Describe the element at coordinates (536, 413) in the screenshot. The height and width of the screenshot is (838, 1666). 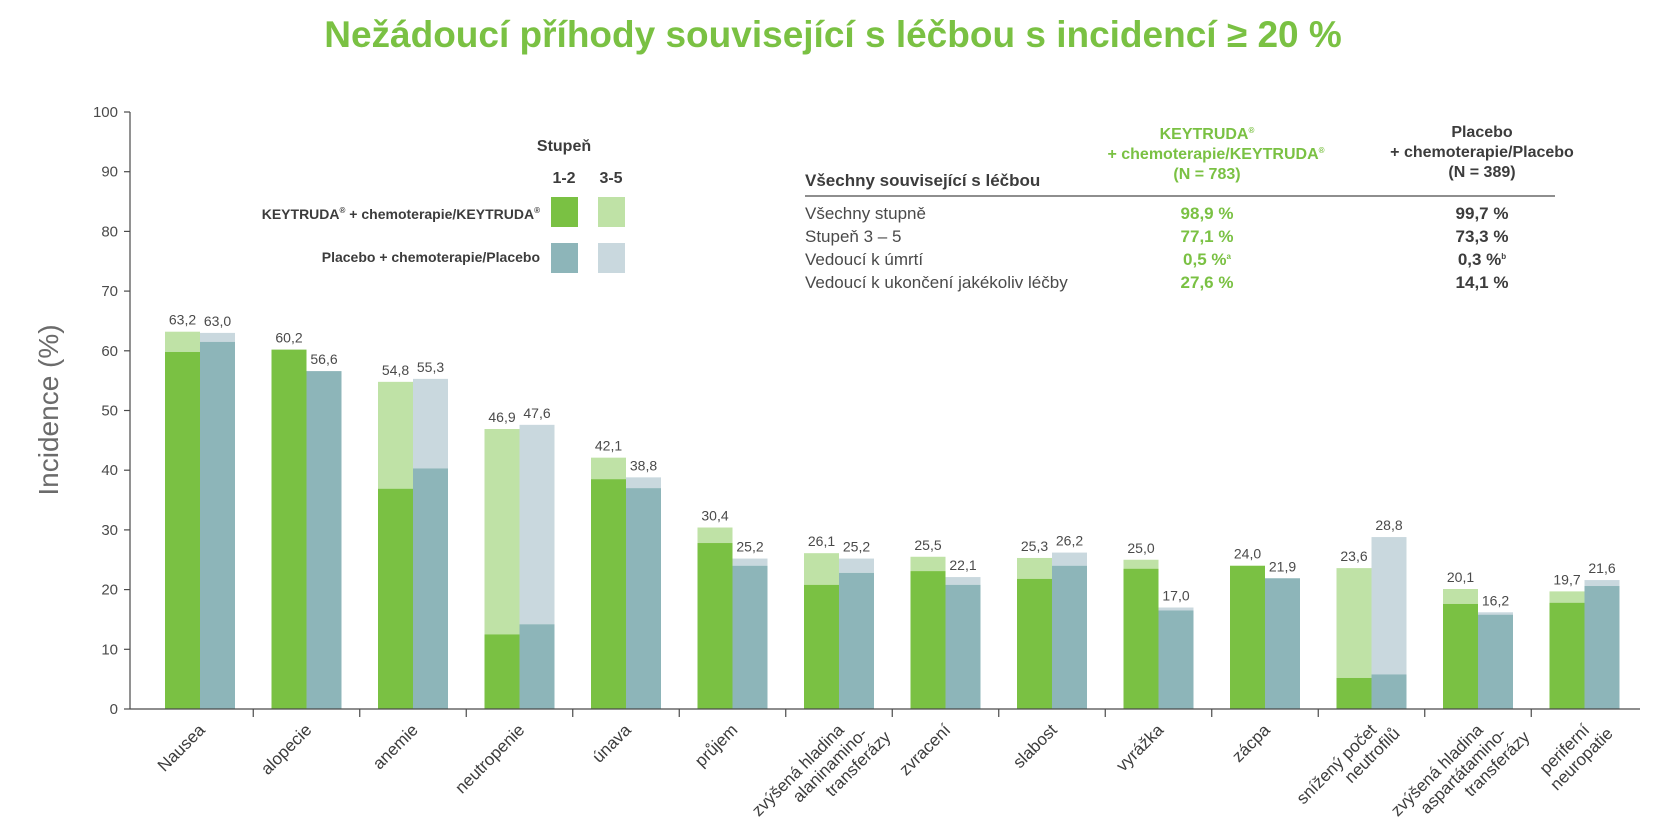
I see `bar-value-label: 47,6` at that location.